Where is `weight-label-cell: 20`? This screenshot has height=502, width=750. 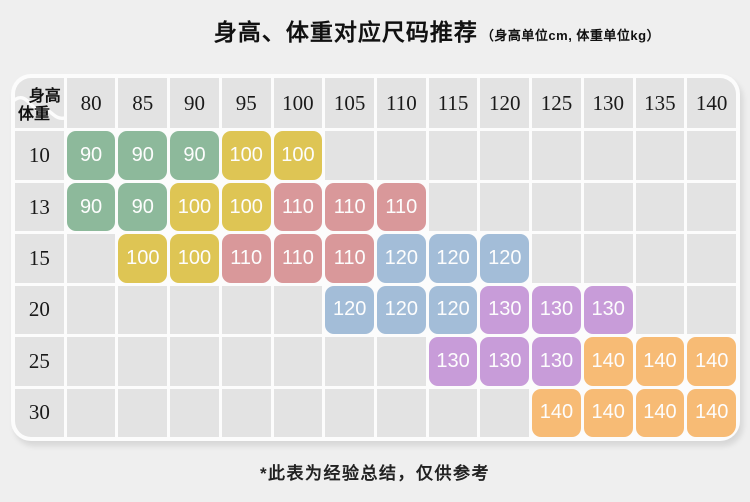
weight-label-cell: 20 is located at coordinates (39, 310).